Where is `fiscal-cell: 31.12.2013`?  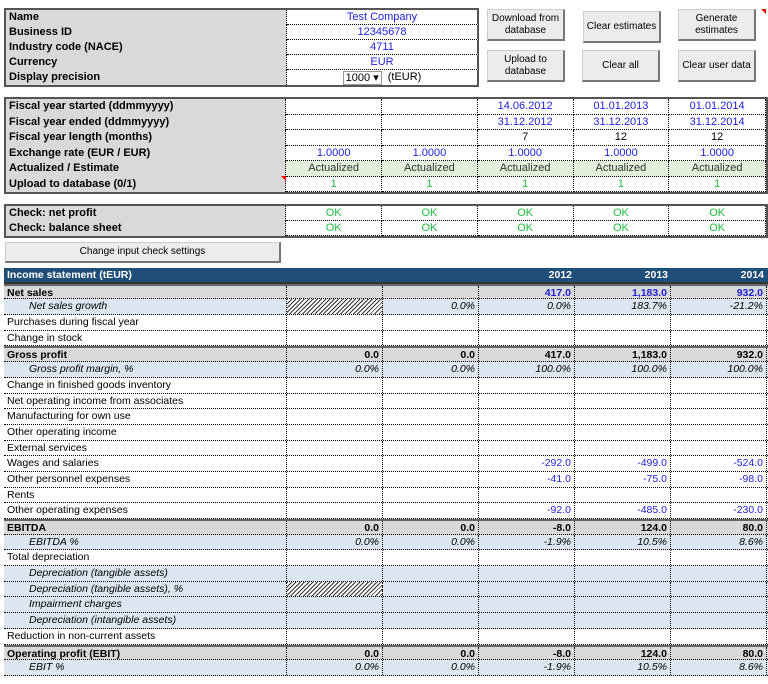 fiscal-cell: 31.12.2013 is located at coordinates (621, 122).